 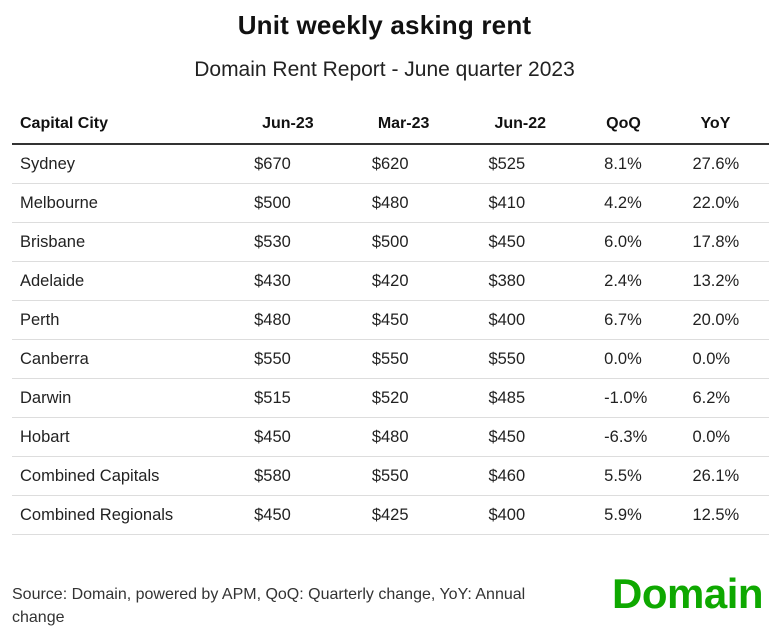 What do you see at coordinates (730, 125) in the screenshot?
I see `column-header-yoy: YoY` at bounding box center [730, 125].